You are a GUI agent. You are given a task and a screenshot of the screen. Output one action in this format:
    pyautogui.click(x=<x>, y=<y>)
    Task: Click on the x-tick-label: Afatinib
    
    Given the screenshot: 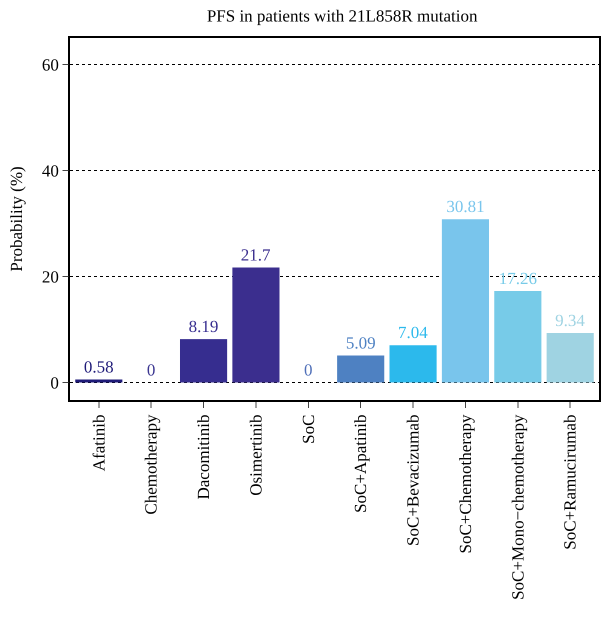 What is the action you would take?
    pyautogui.click(x=98, y=443)
    